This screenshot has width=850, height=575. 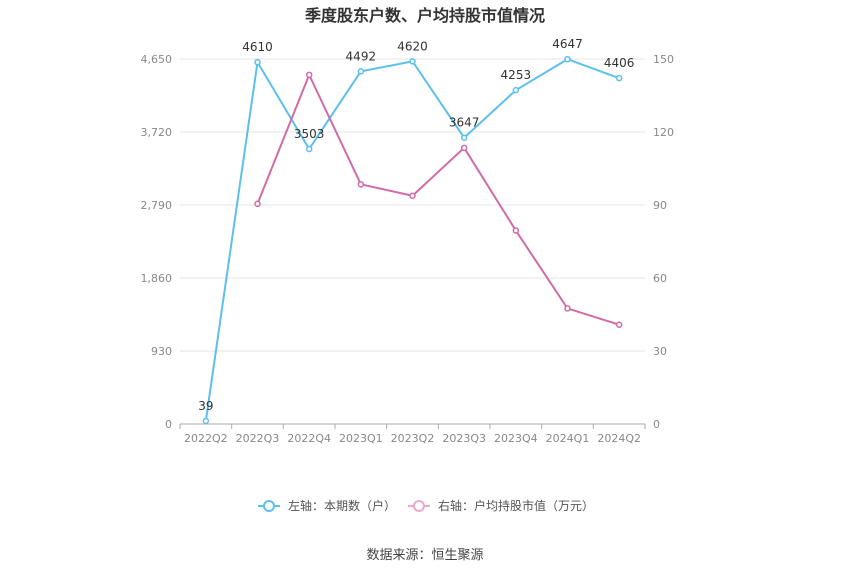 I want to click on source-note: 数据来源：恒生聚源, so click(x=424, y=555).